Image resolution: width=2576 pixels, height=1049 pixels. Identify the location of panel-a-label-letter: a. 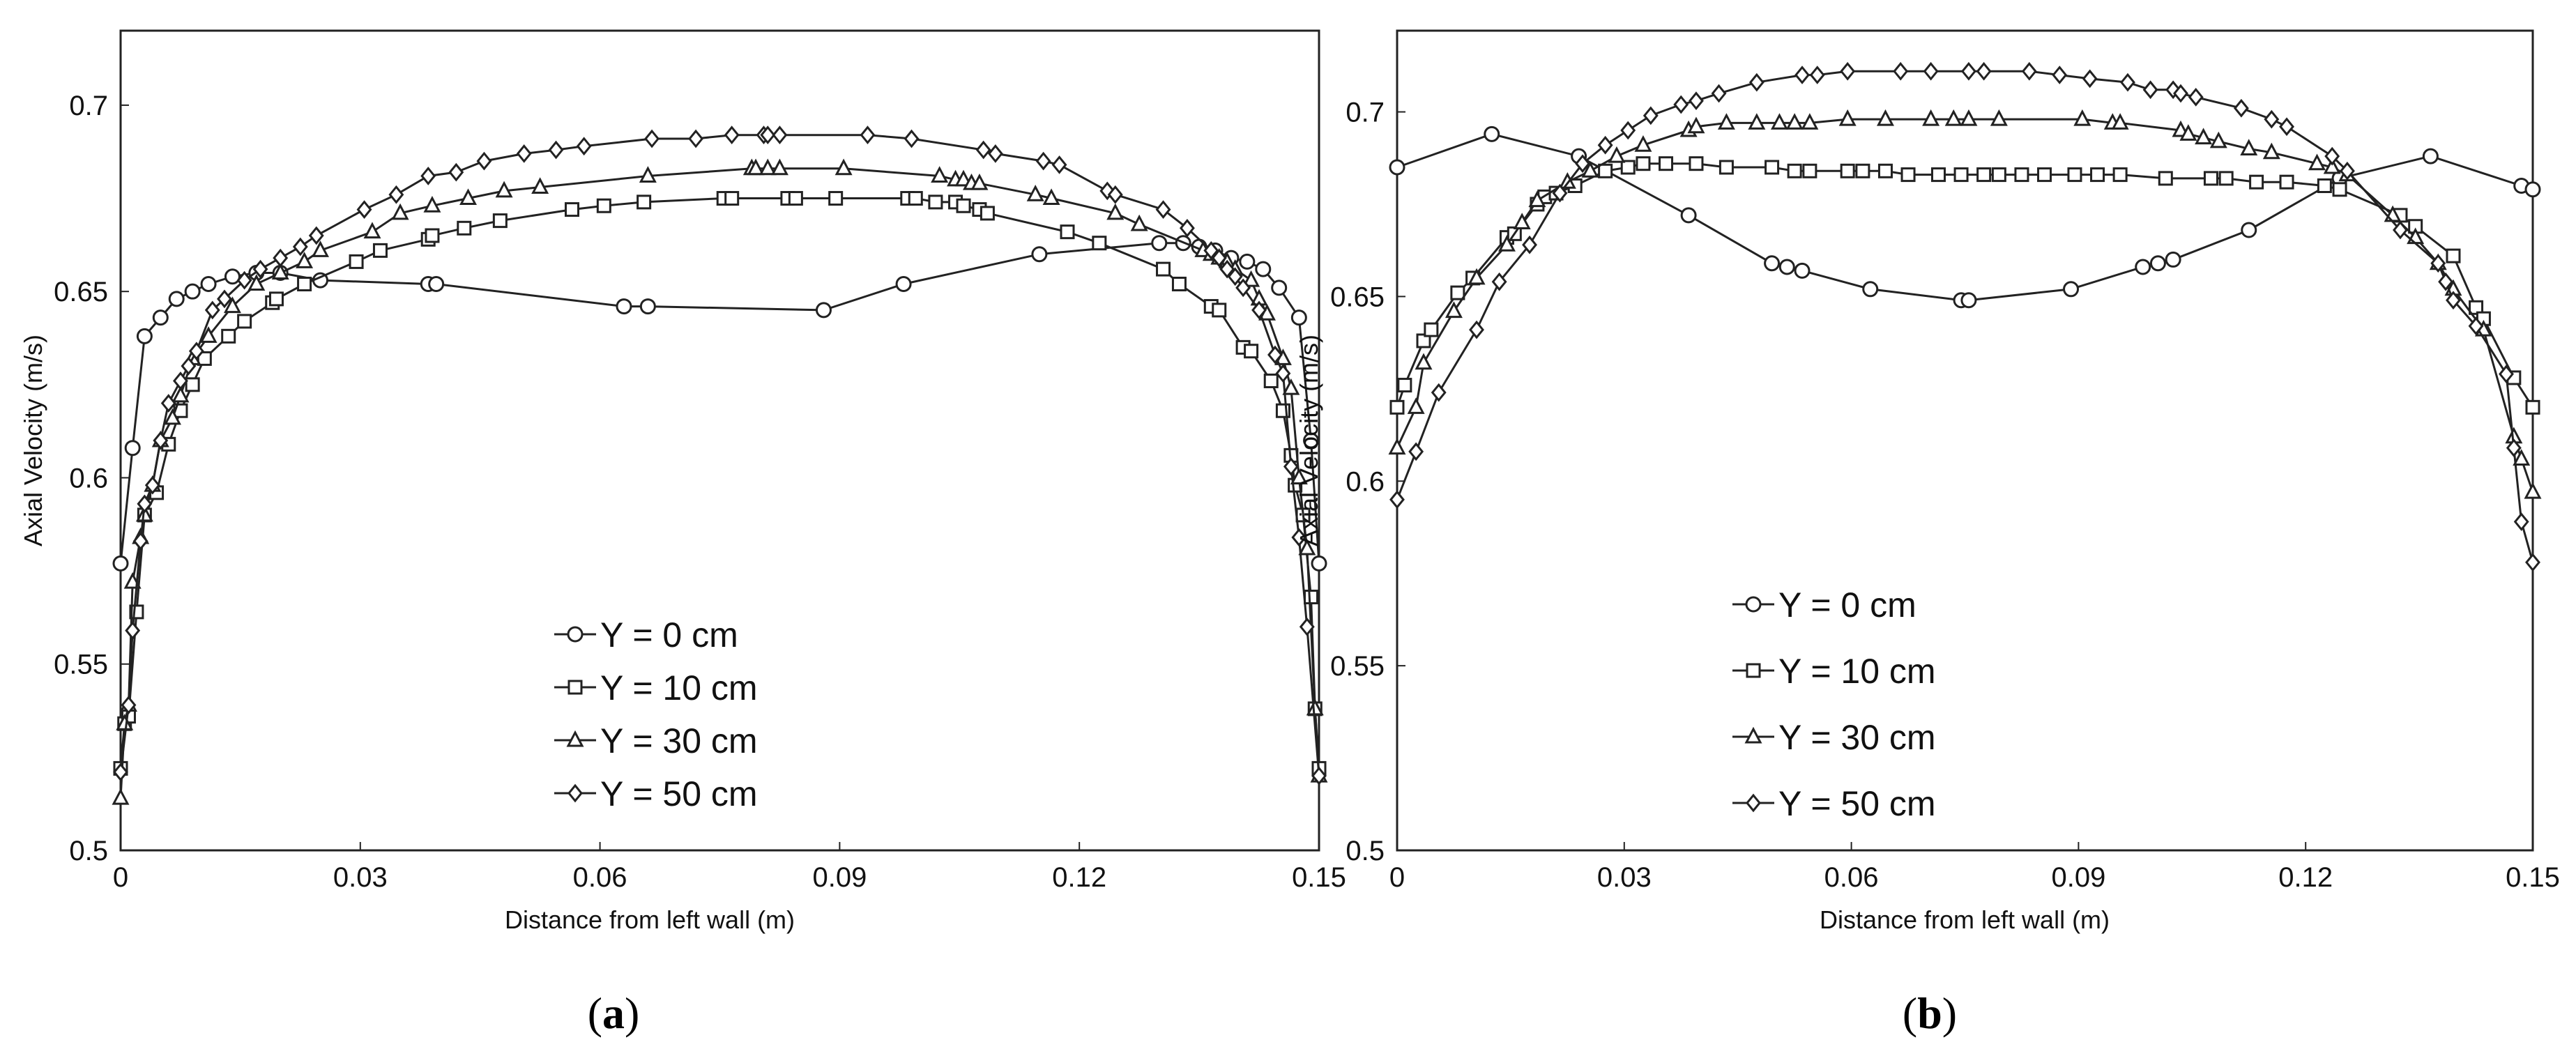
(613, 1013).